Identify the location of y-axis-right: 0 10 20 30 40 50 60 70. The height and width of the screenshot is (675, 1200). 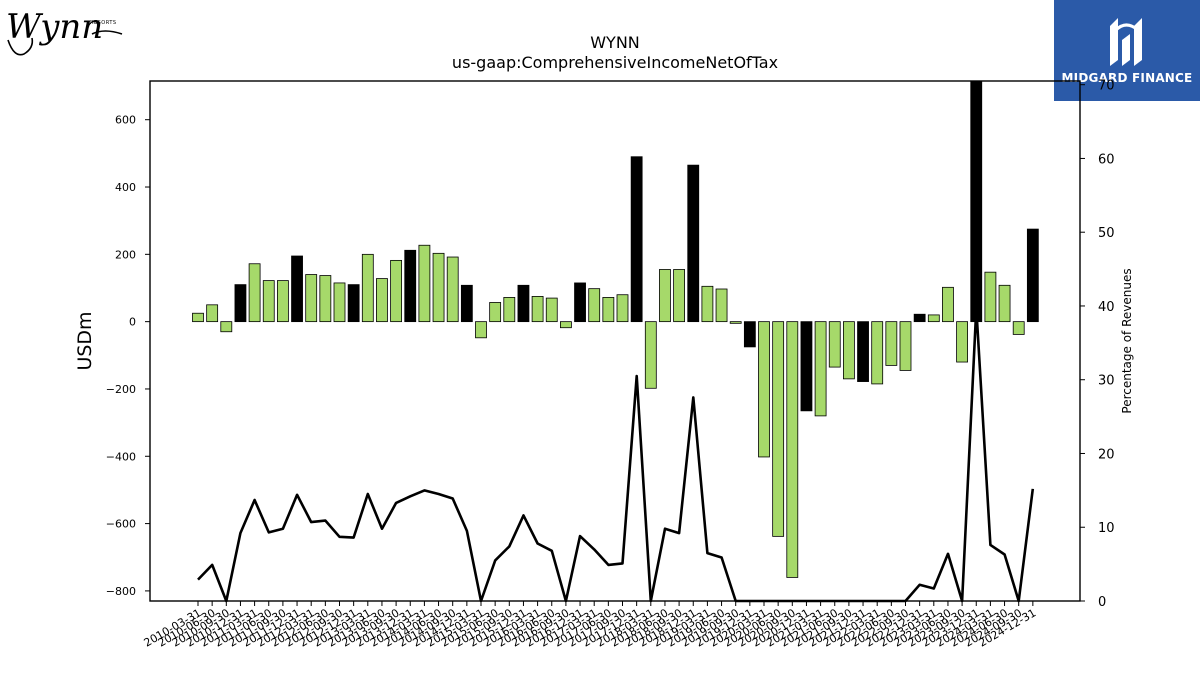
(1097, 344).